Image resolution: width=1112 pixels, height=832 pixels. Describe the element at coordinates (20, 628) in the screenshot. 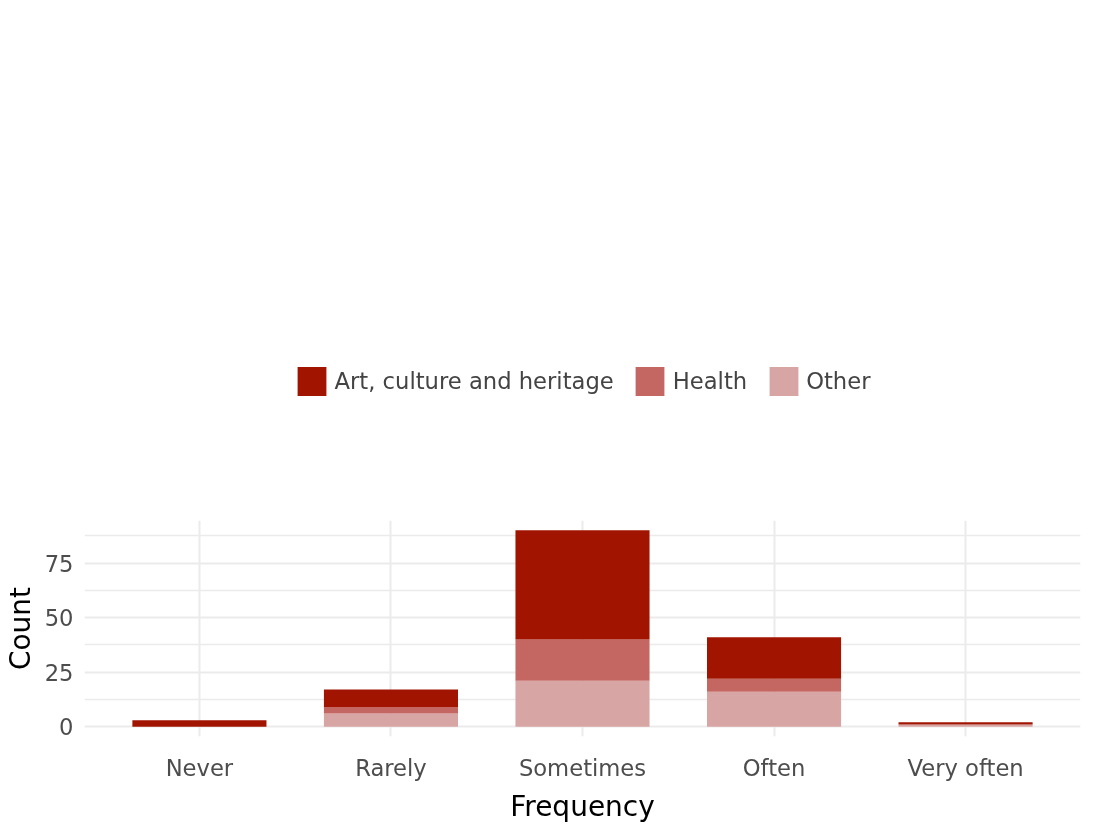

I see `y-axis-title: Count` at that location.